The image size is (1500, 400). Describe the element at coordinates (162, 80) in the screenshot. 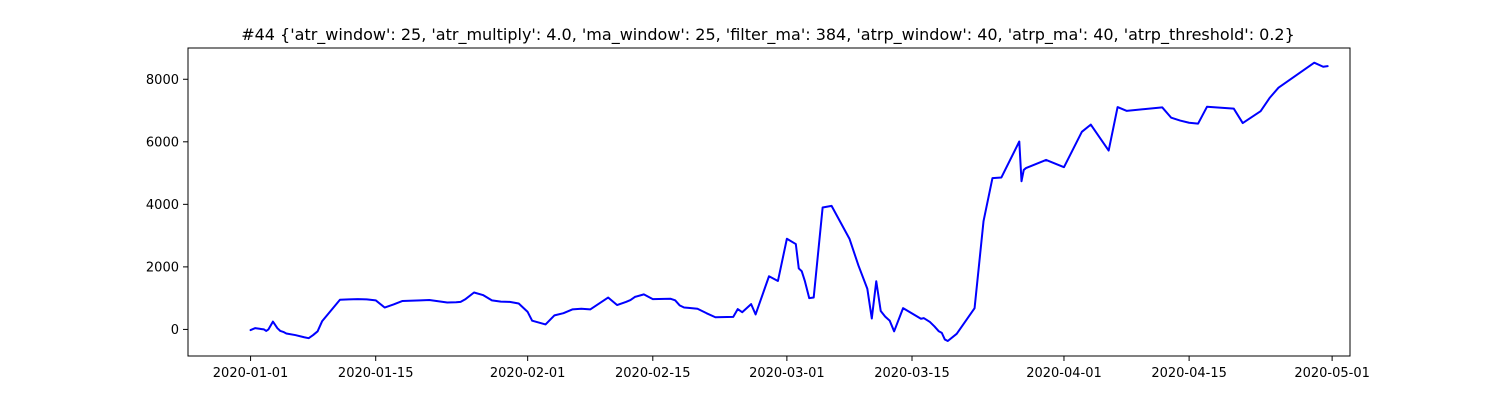

I see `y-tick-label: 8000` at that location.